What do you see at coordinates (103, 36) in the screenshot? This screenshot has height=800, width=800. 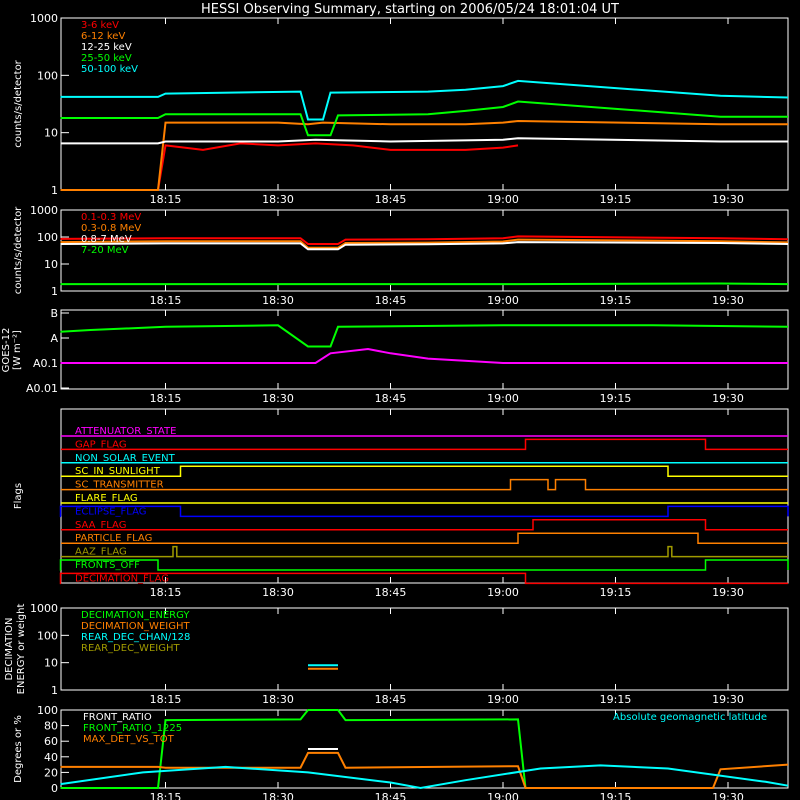 I see `rates-legend-1: 6-12 keV` at bounding box center [103, 36].